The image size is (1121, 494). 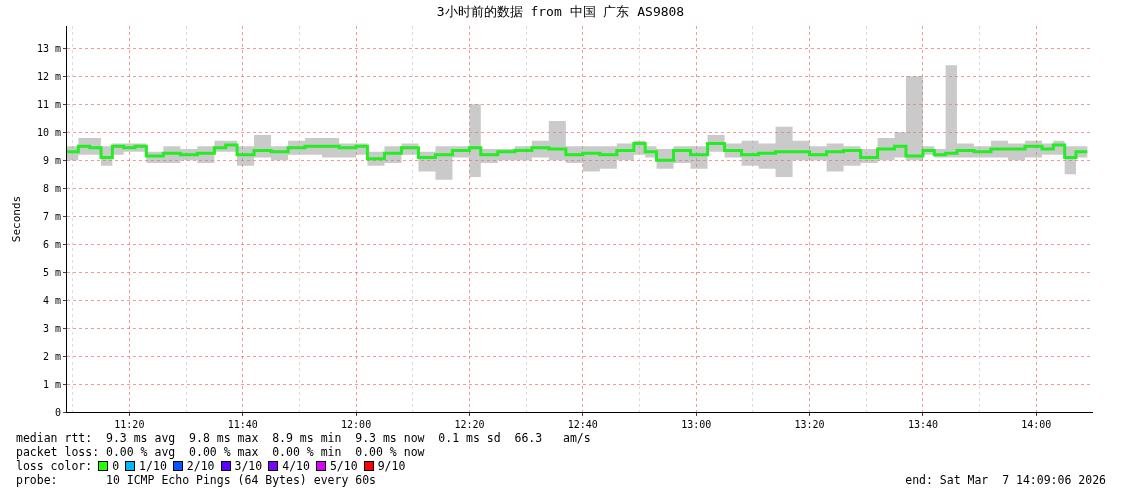 What do you see at coordinates (51, 216) in the screenshot?
I see `y-tick-label: 7 m` at bounding box center [51, 216].